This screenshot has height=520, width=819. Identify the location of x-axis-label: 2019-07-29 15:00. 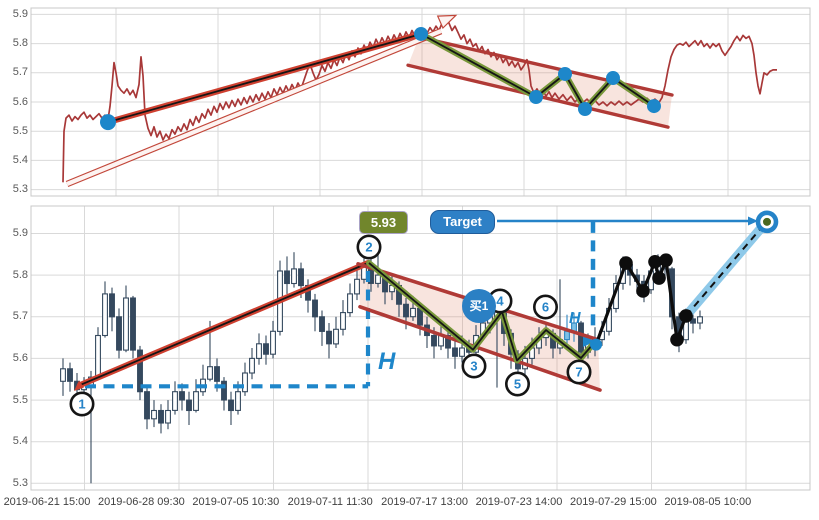
(613, 502).